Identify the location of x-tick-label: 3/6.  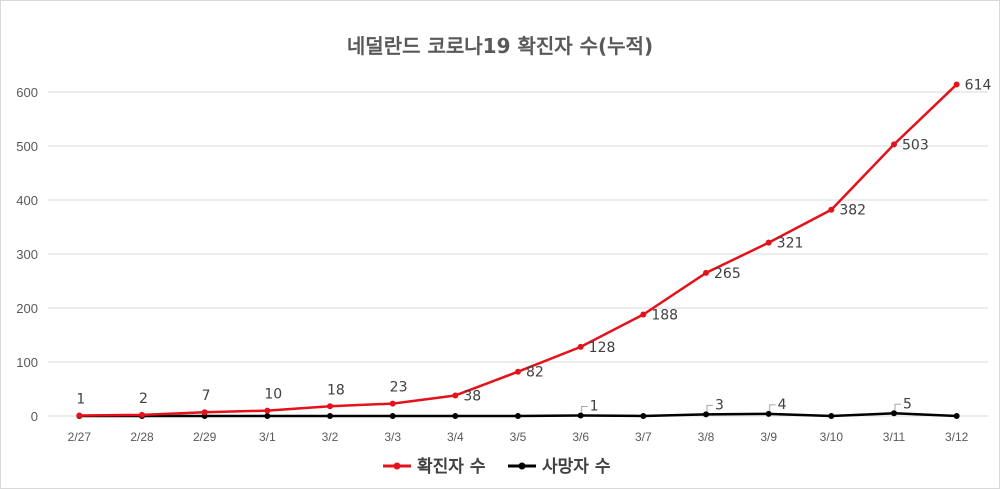
(580, 437).